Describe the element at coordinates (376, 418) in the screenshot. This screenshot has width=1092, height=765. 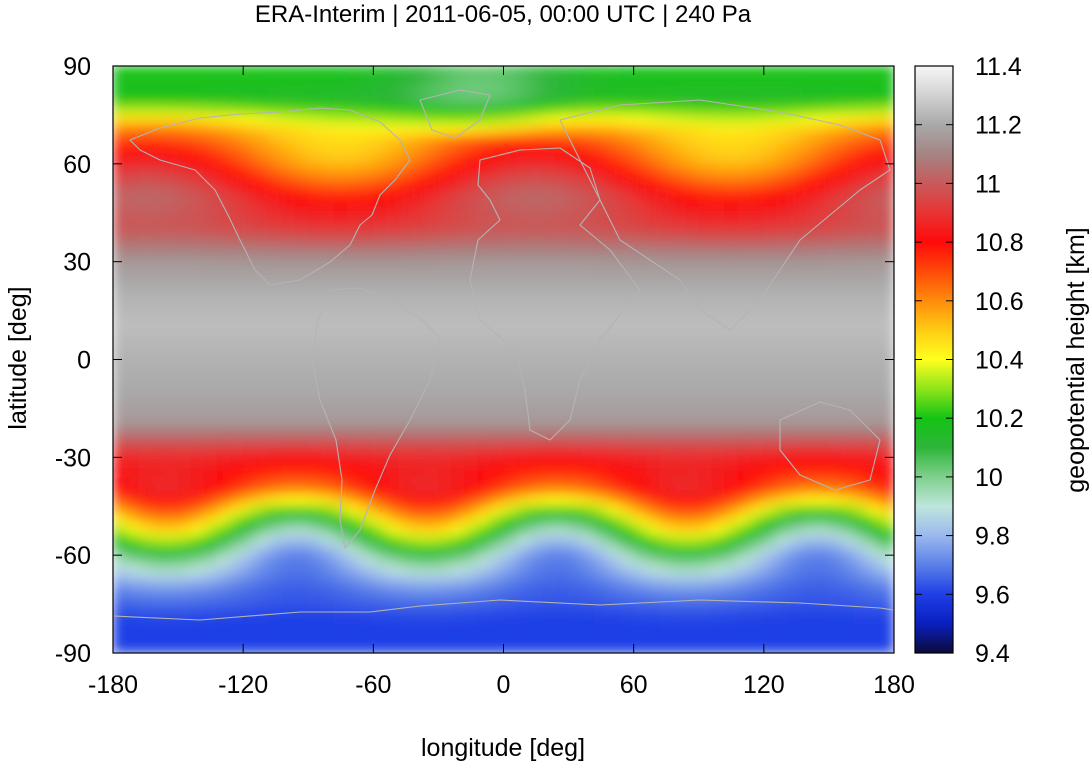
I see `coastline-south-america` at that location.